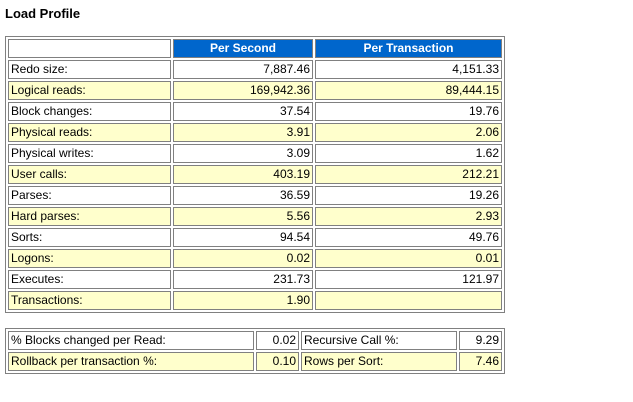 This screenshot has width=633, height=402. I want to click on ratio-label: % Blocks changed per Read:, so click(131, 340).